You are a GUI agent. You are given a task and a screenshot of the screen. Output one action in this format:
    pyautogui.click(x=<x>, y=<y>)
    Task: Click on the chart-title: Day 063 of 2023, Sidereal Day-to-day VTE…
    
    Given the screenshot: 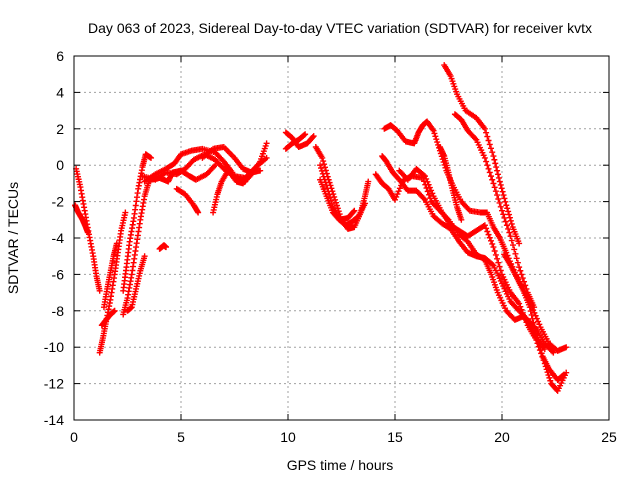 What is the action you would take?
    pyautogui.click(x=340, y=28)
    